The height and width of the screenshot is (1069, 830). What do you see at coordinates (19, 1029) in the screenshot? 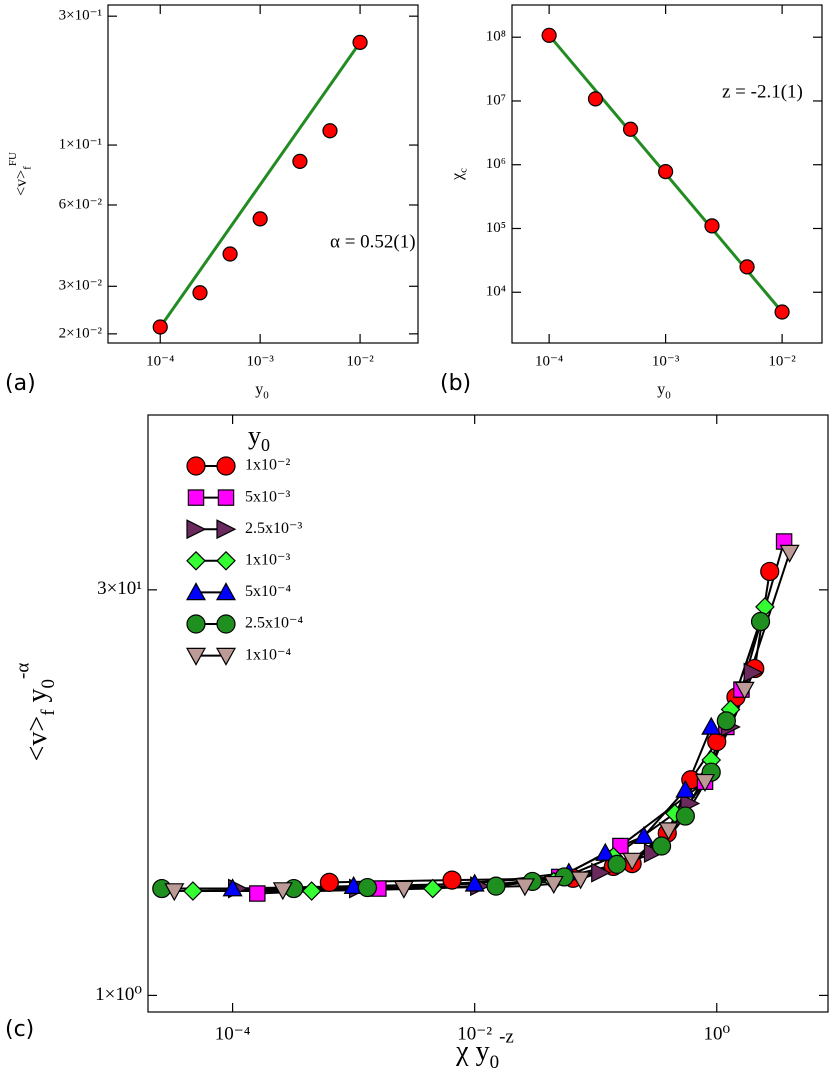
I see `panel-label: (c)` at bounding box center [19, 1029].